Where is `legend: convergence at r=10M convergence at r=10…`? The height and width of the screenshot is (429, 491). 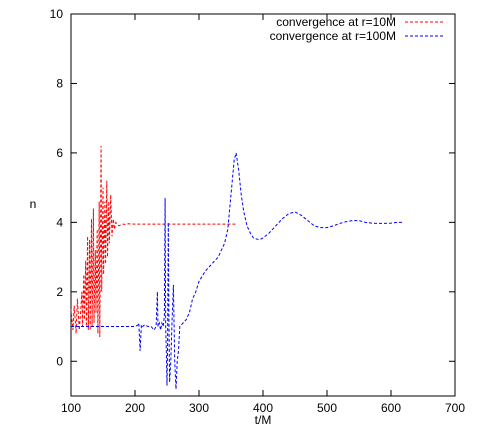
legend: convergence at r=10M convergence at r=10… is located at coordinates (357, 29).